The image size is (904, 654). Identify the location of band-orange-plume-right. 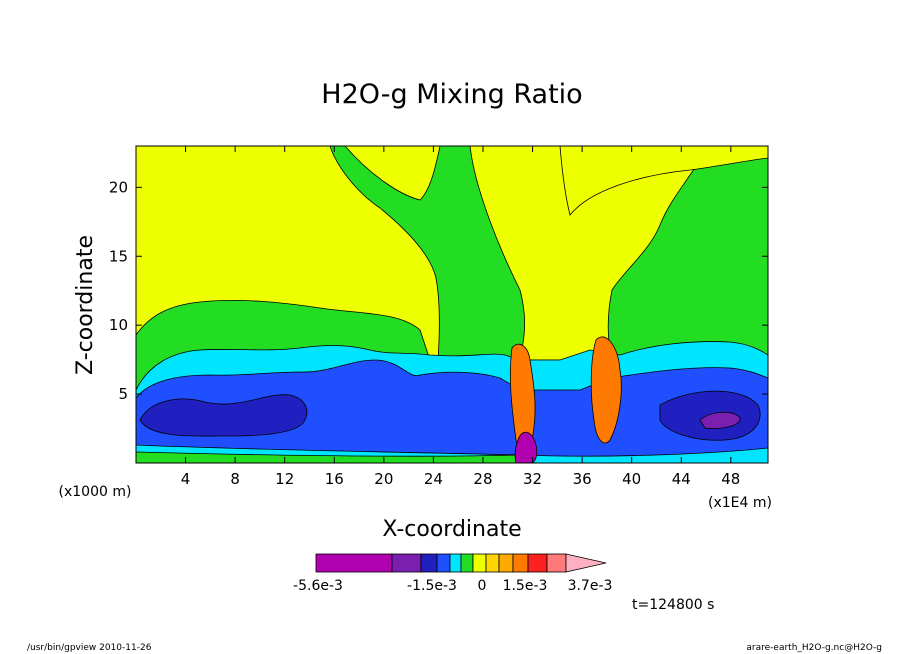
(606, 390).